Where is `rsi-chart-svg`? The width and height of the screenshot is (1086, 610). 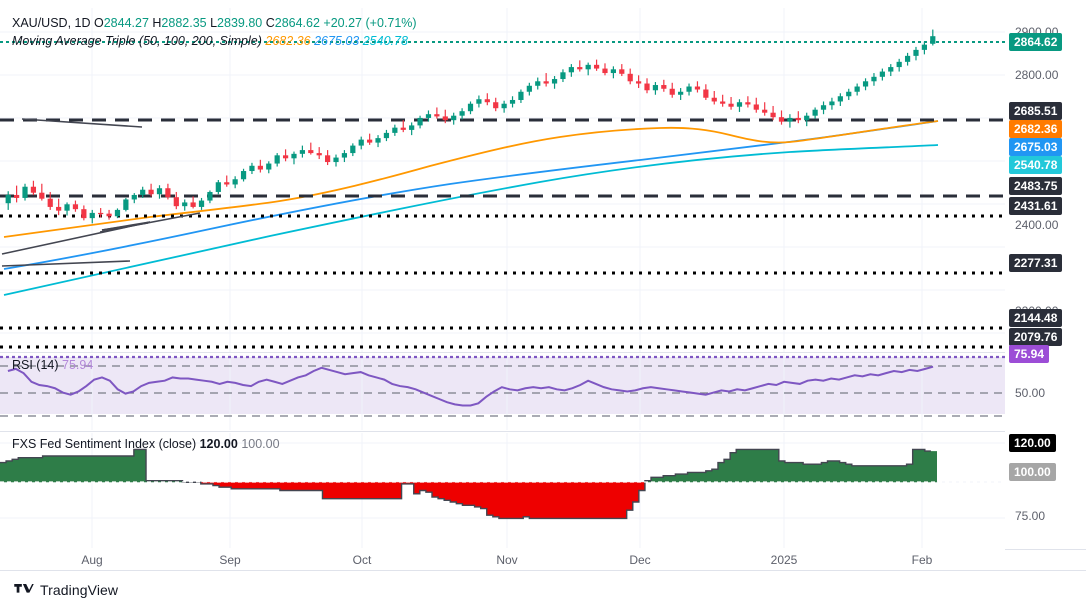 rsi-chart-svg is located at coordinates (502, 392).